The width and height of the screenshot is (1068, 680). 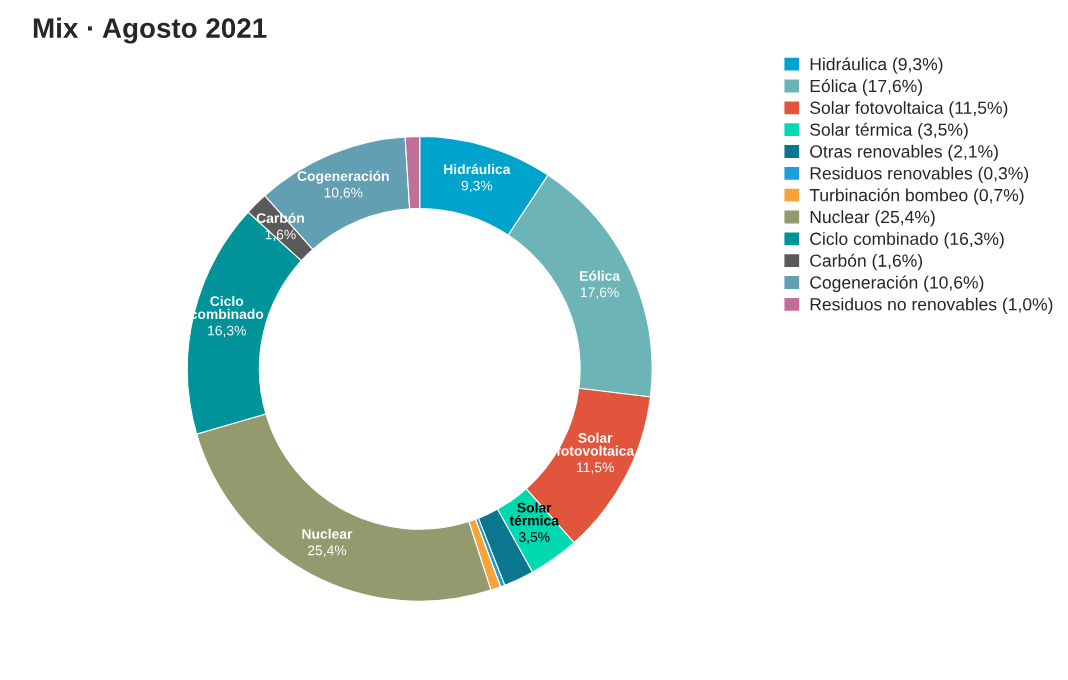 I want to click on legend-label: Residuos renovables (0,3%), so click(x=919, y=174).